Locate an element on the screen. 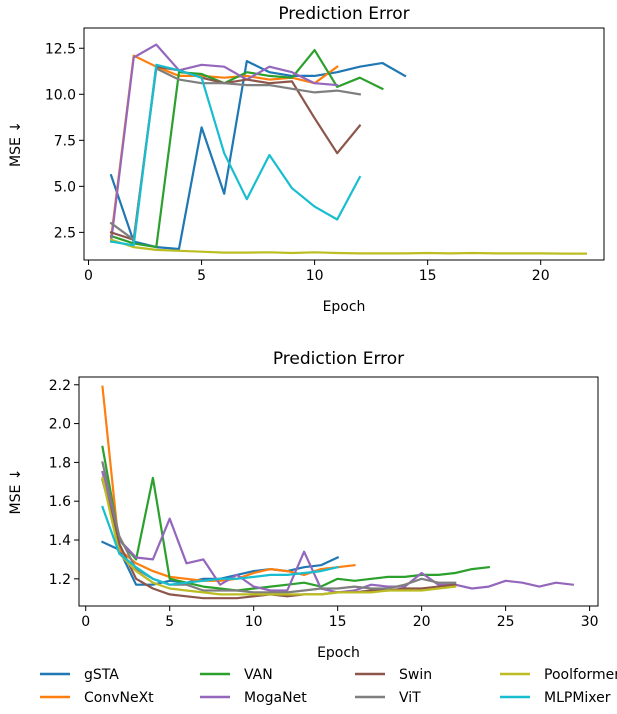  legend-item-swin: Swin is located at coordinates (393, 675).